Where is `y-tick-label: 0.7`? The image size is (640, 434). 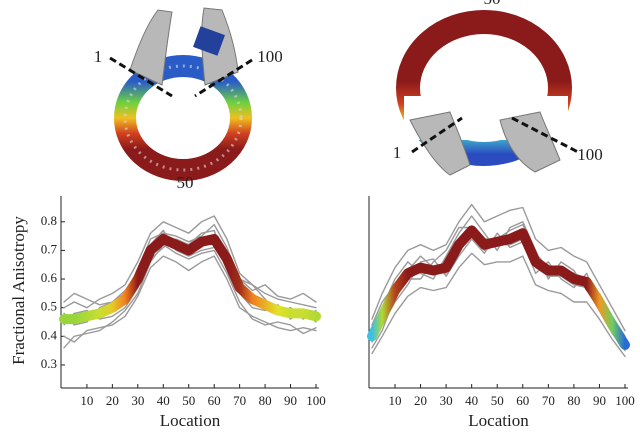
y-tick-label: 0.7 is located at coordinates (49, 248).